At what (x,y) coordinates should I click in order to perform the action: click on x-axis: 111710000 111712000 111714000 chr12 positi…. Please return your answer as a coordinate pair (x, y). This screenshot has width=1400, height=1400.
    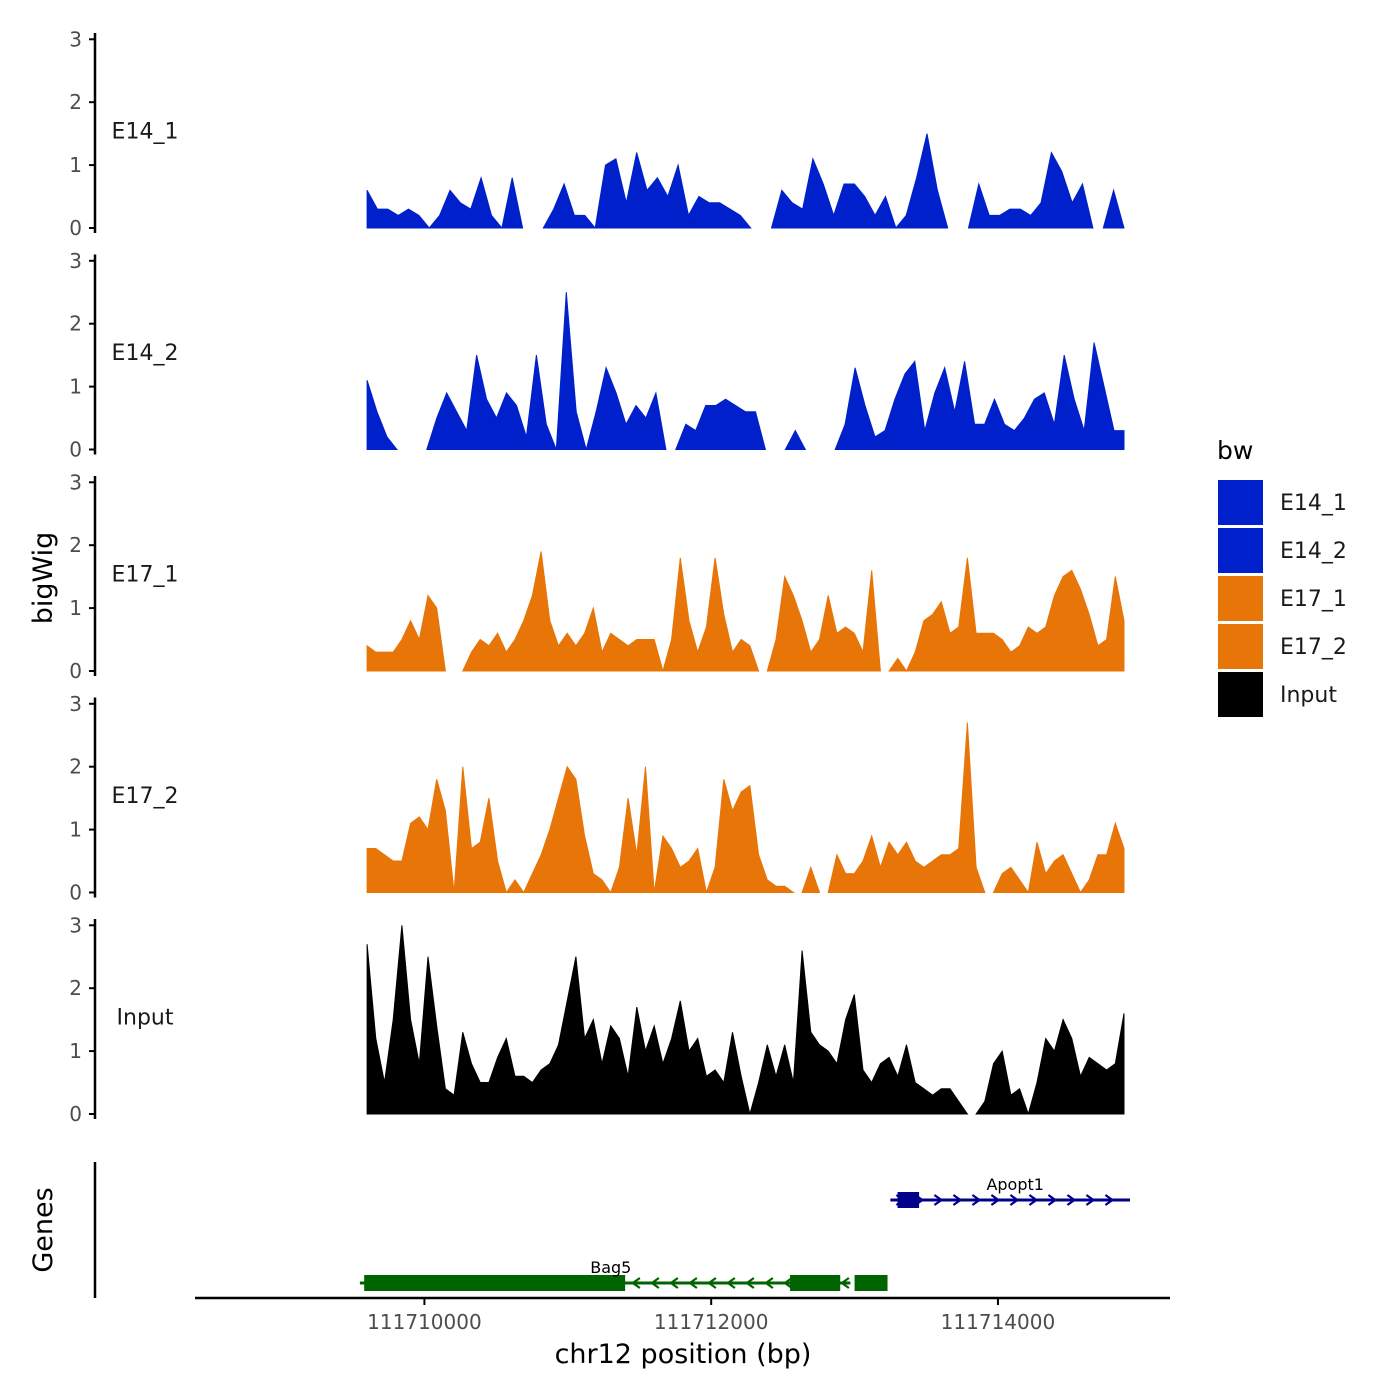
    Looking at the image, I should click on (682, 1333).